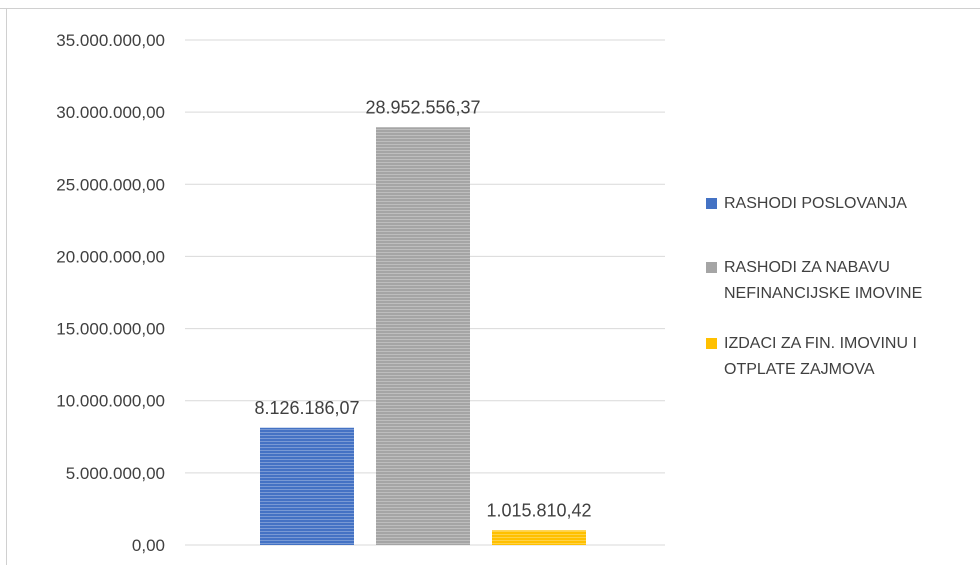  Describe the element at coordinates (306, 408) in the screenshot. I see `data-label: 8.126.186,07` at that location.